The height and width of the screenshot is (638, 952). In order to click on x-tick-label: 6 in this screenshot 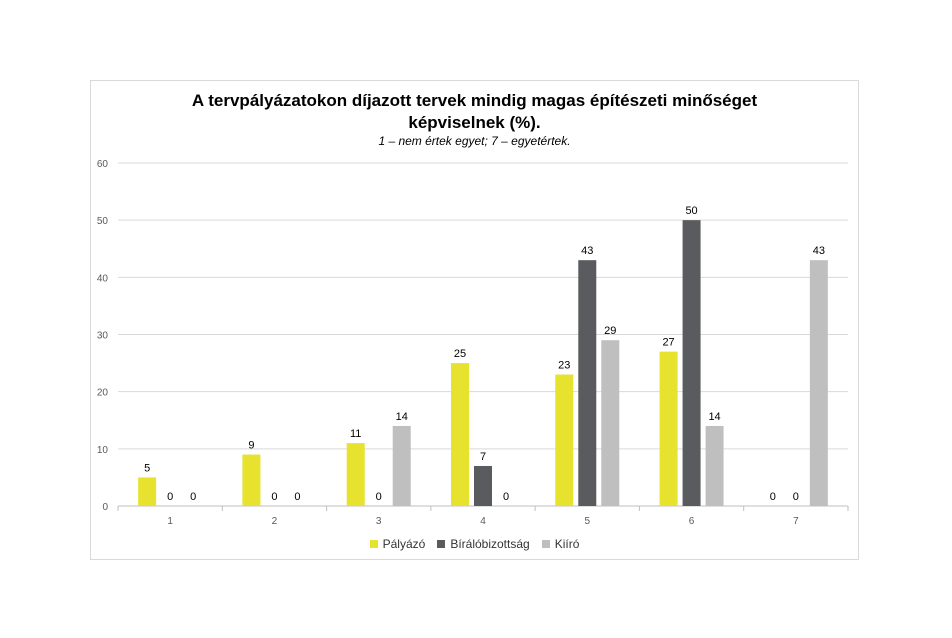, I will do `click(692, 521)`.